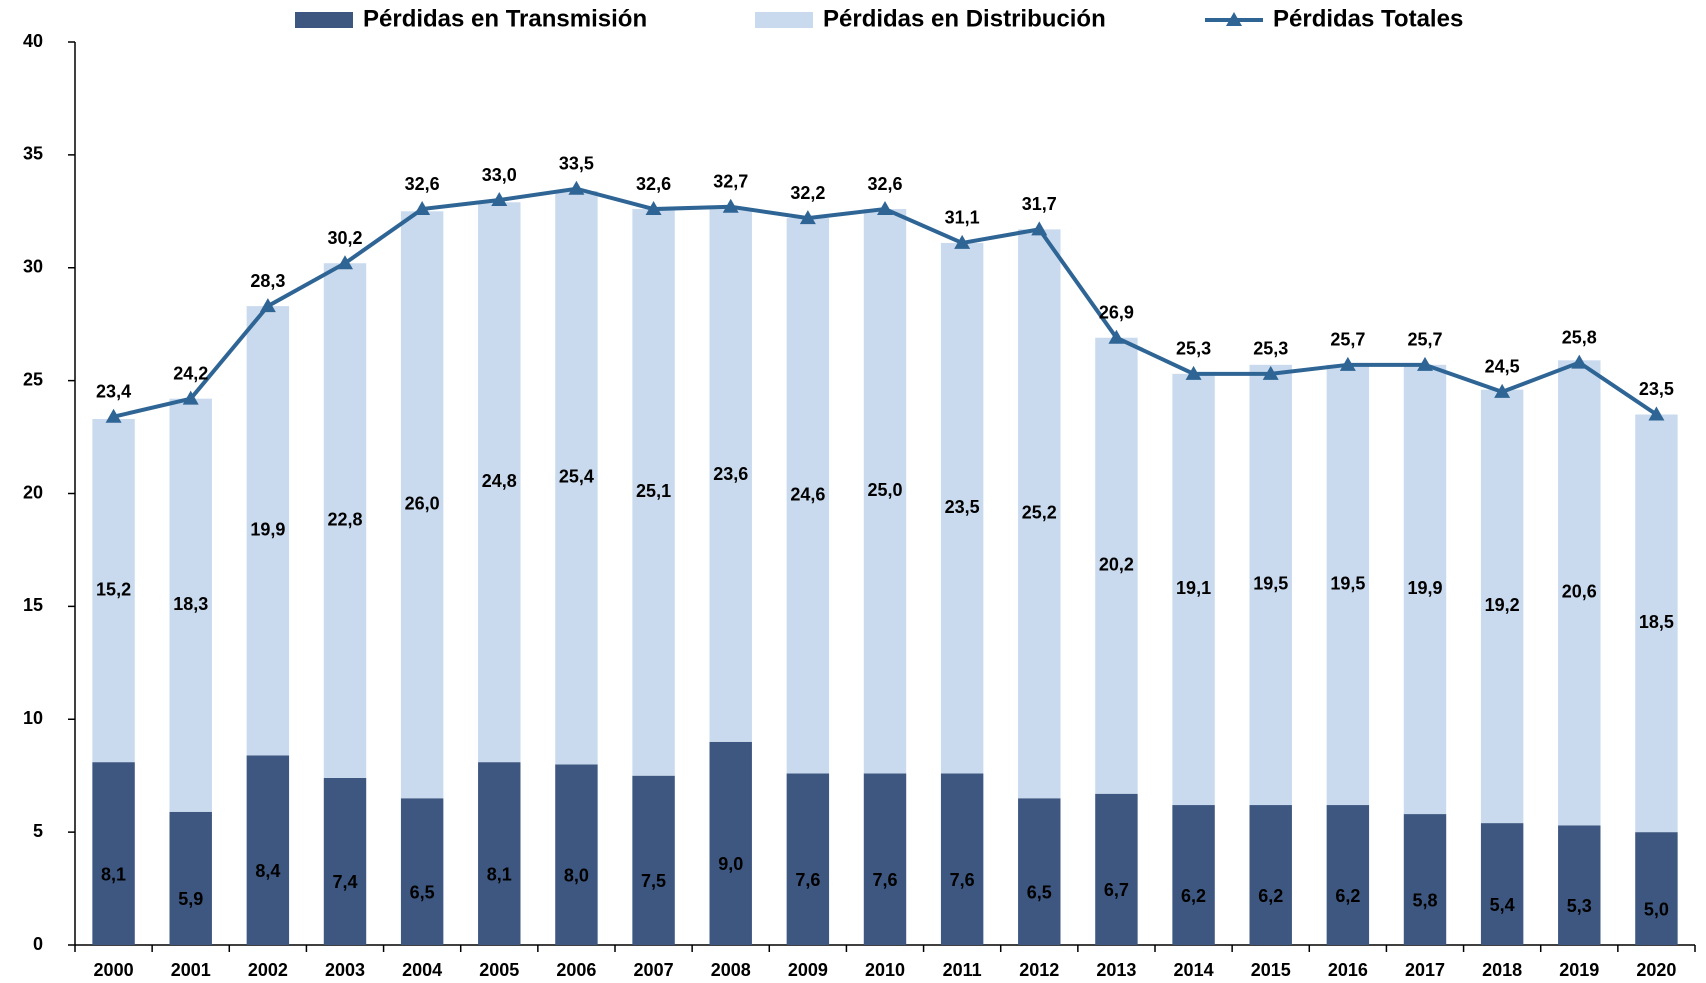 The height and width of the screenshot is (983, 1706). I want to click on data-label: 19,2, so click(1502, 605).